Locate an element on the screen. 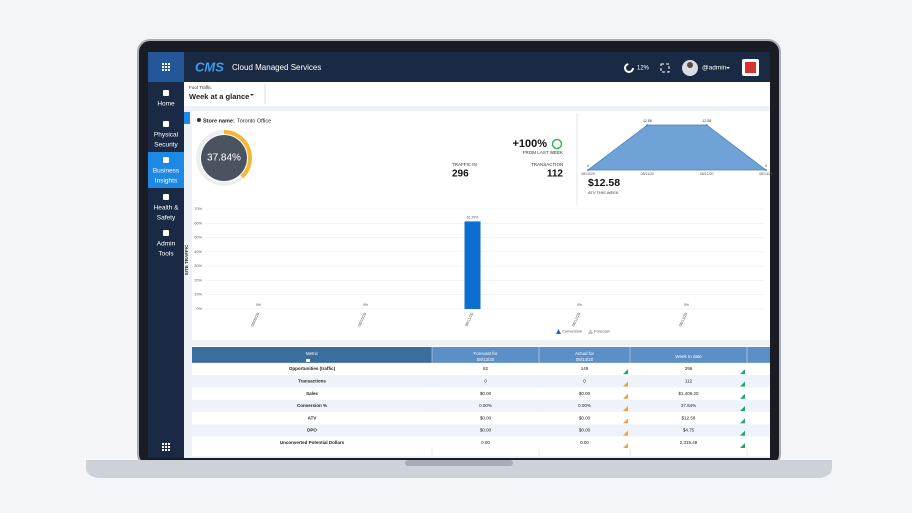 Image resolution: width=912 pixels, height=513 pixels. metric-name: Conversion % is located at coordinates (312, 405).